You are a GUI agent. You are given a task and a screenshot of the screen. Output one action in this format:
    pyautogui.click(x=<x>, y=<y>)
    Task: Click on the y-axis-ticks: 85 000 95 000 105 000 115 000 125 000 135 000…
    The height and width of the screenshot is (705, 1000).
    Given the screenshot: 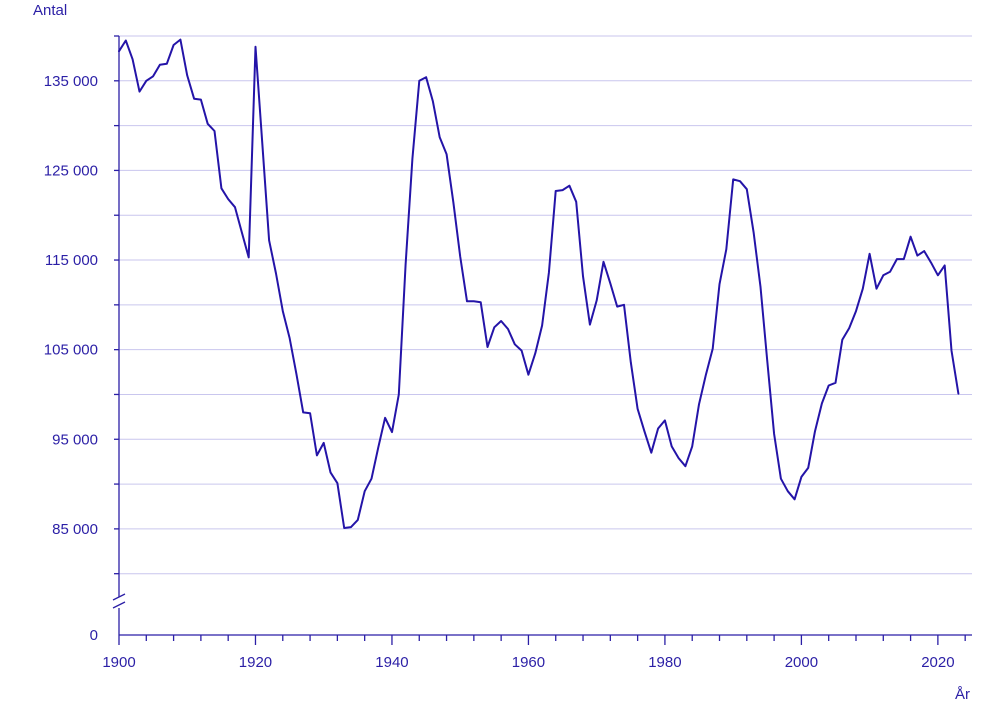 What is the action you would take?
    pyautogui.click(x=81, y=339)
    